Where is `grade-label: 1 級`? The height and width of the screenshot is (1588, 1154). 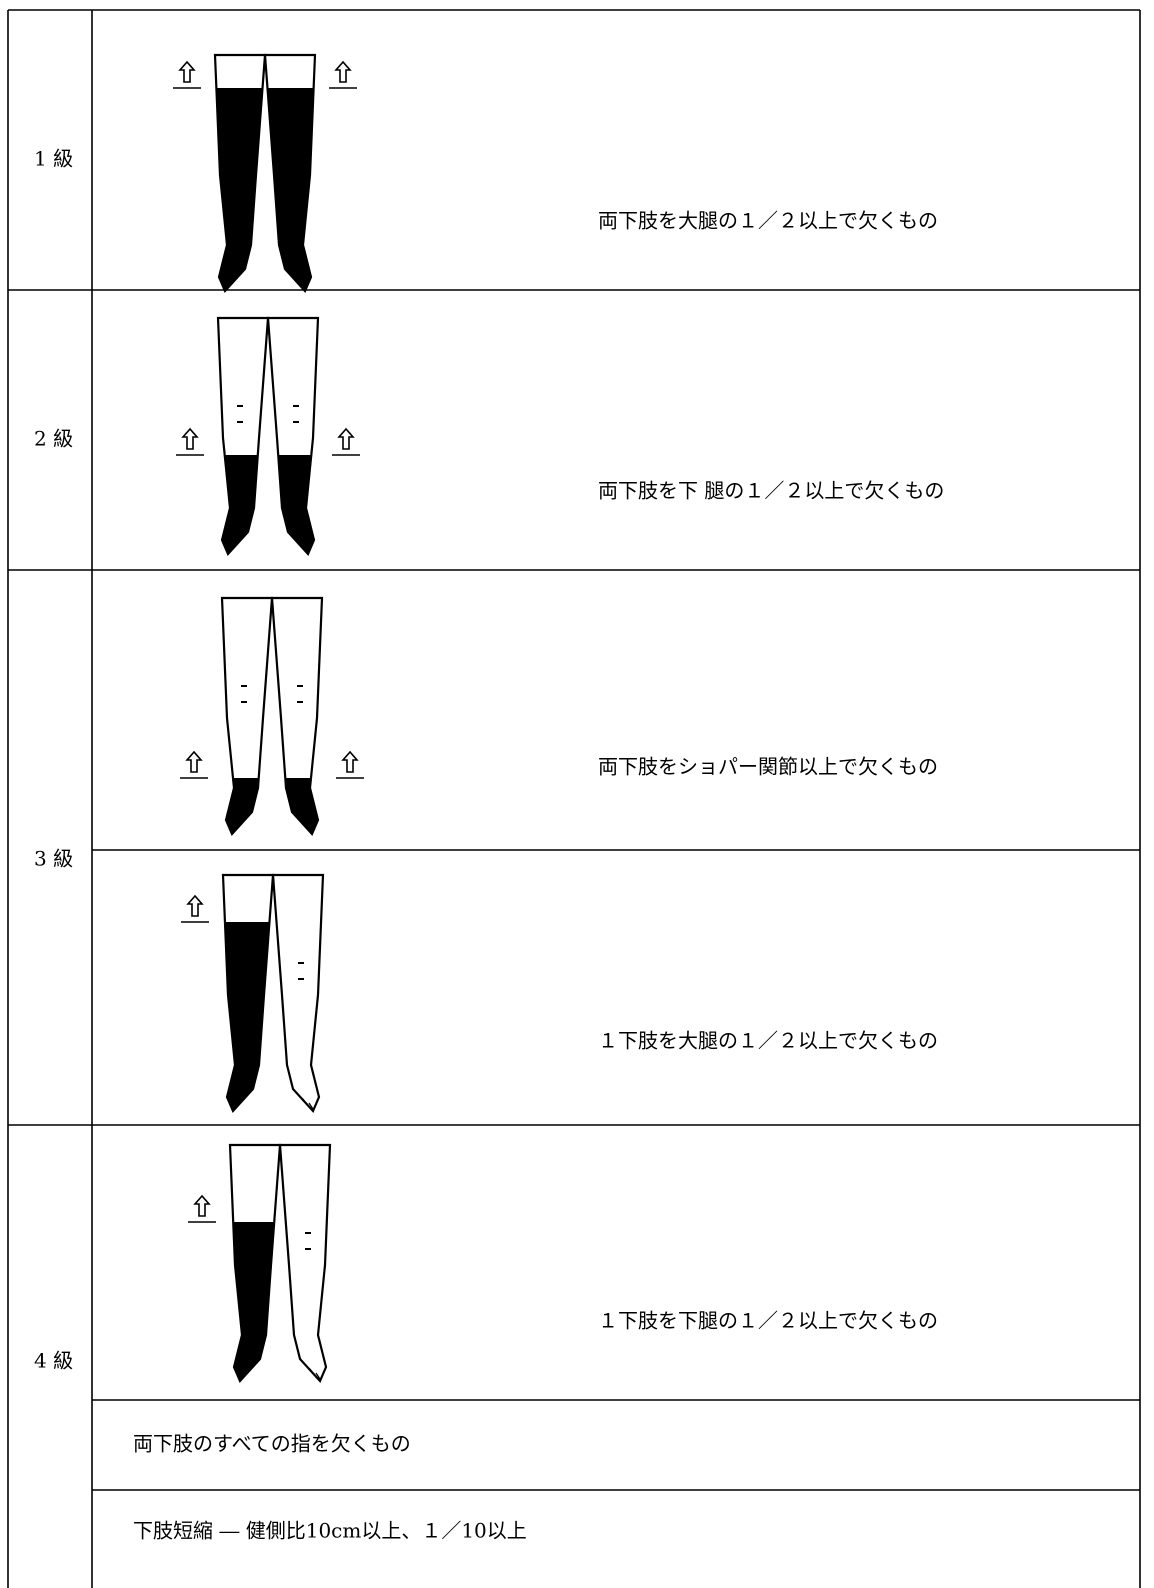
grade-label: 1 級 is located at coordinates (53, 159).